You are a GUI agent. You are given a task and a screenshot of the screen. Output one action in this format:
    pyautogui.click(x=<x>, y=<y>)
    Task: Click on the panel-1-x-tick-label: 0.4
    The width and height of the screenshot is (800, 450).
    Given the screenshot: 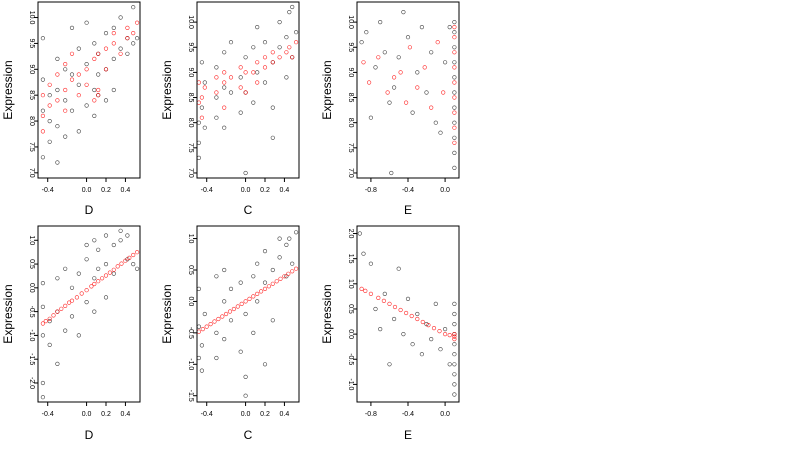 What is the action you would take?
    pyautogui.click(x=126, y=190)
    